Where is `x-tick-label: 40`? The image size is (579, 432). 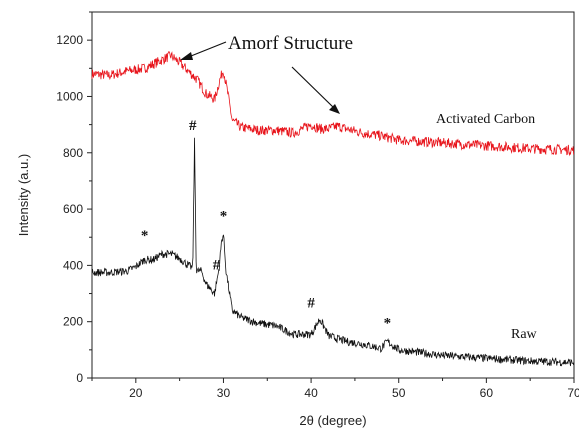
x-tick-label: 40 is located at coordinates (311, 393).